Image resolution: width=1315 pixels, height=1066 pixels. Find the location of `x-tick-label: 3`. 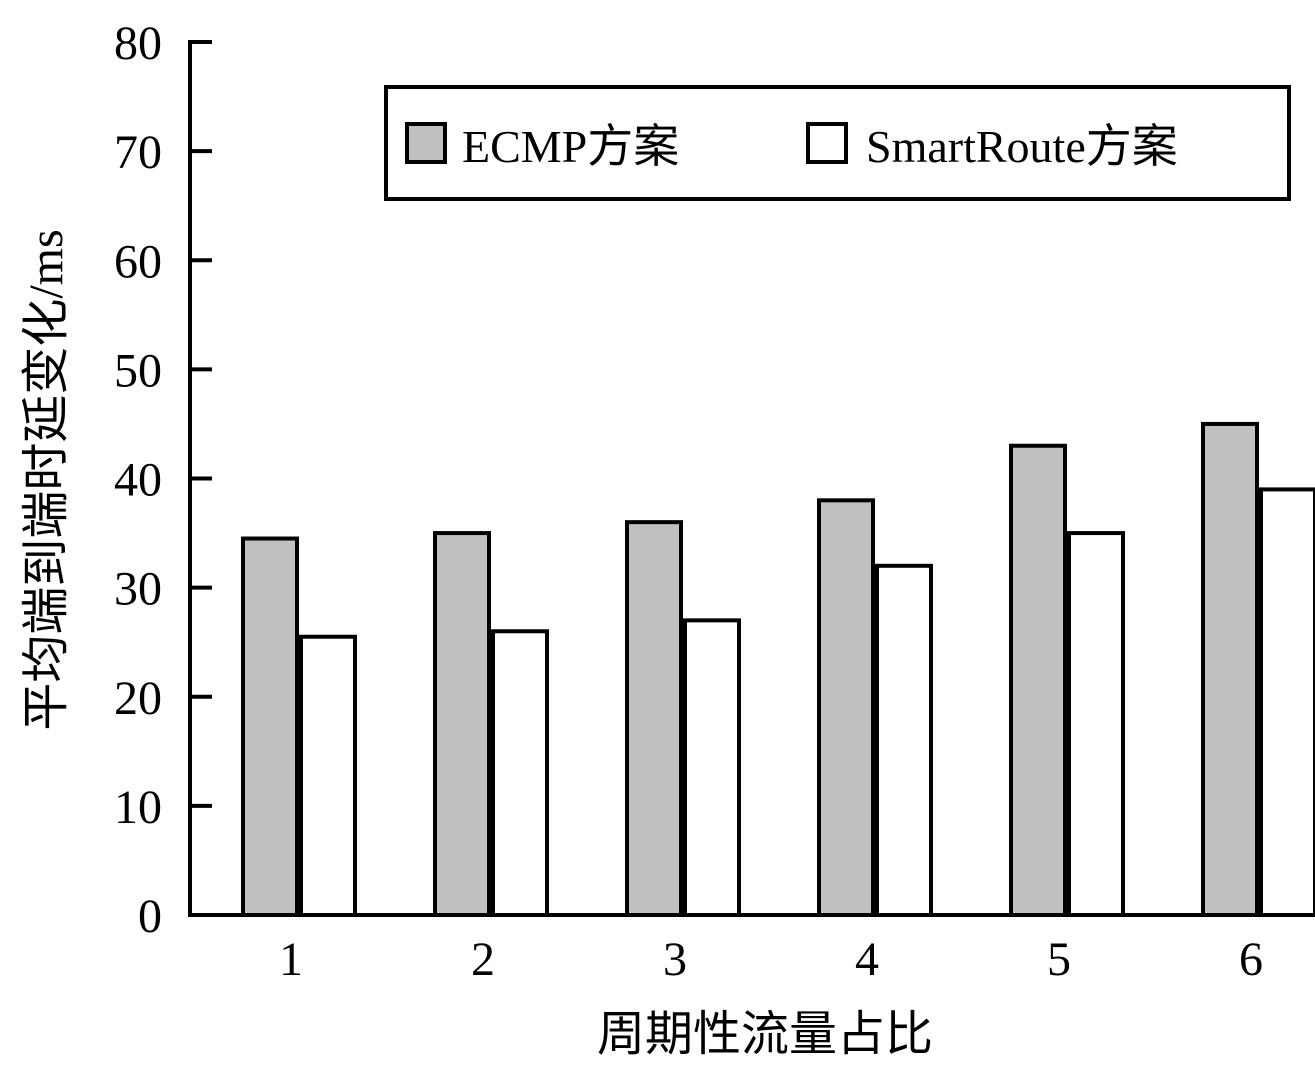

x-tick-label: 3 is located at coordinates (675, 959).